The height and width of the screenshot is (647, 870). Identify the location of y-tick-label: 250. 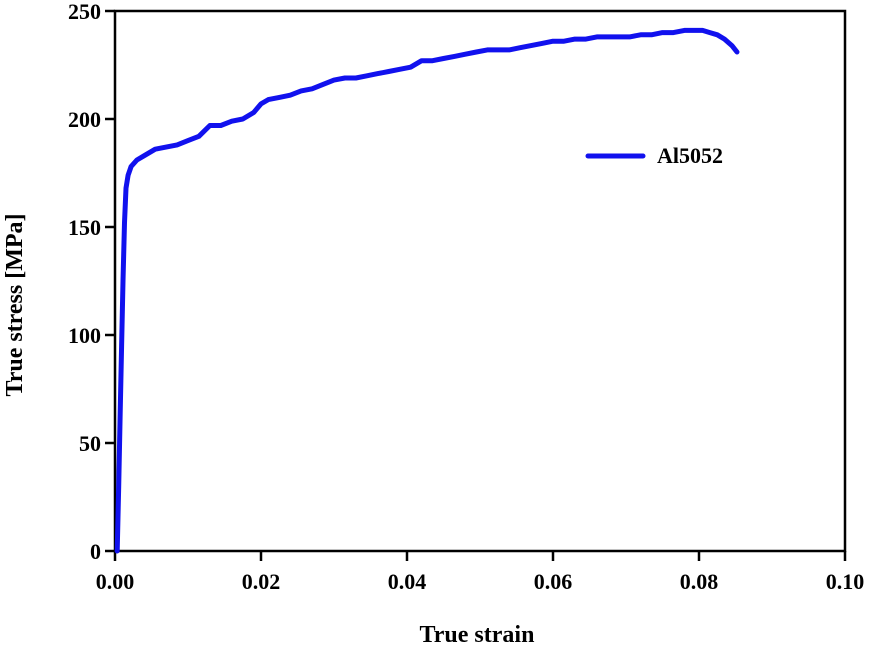
(84, 12).